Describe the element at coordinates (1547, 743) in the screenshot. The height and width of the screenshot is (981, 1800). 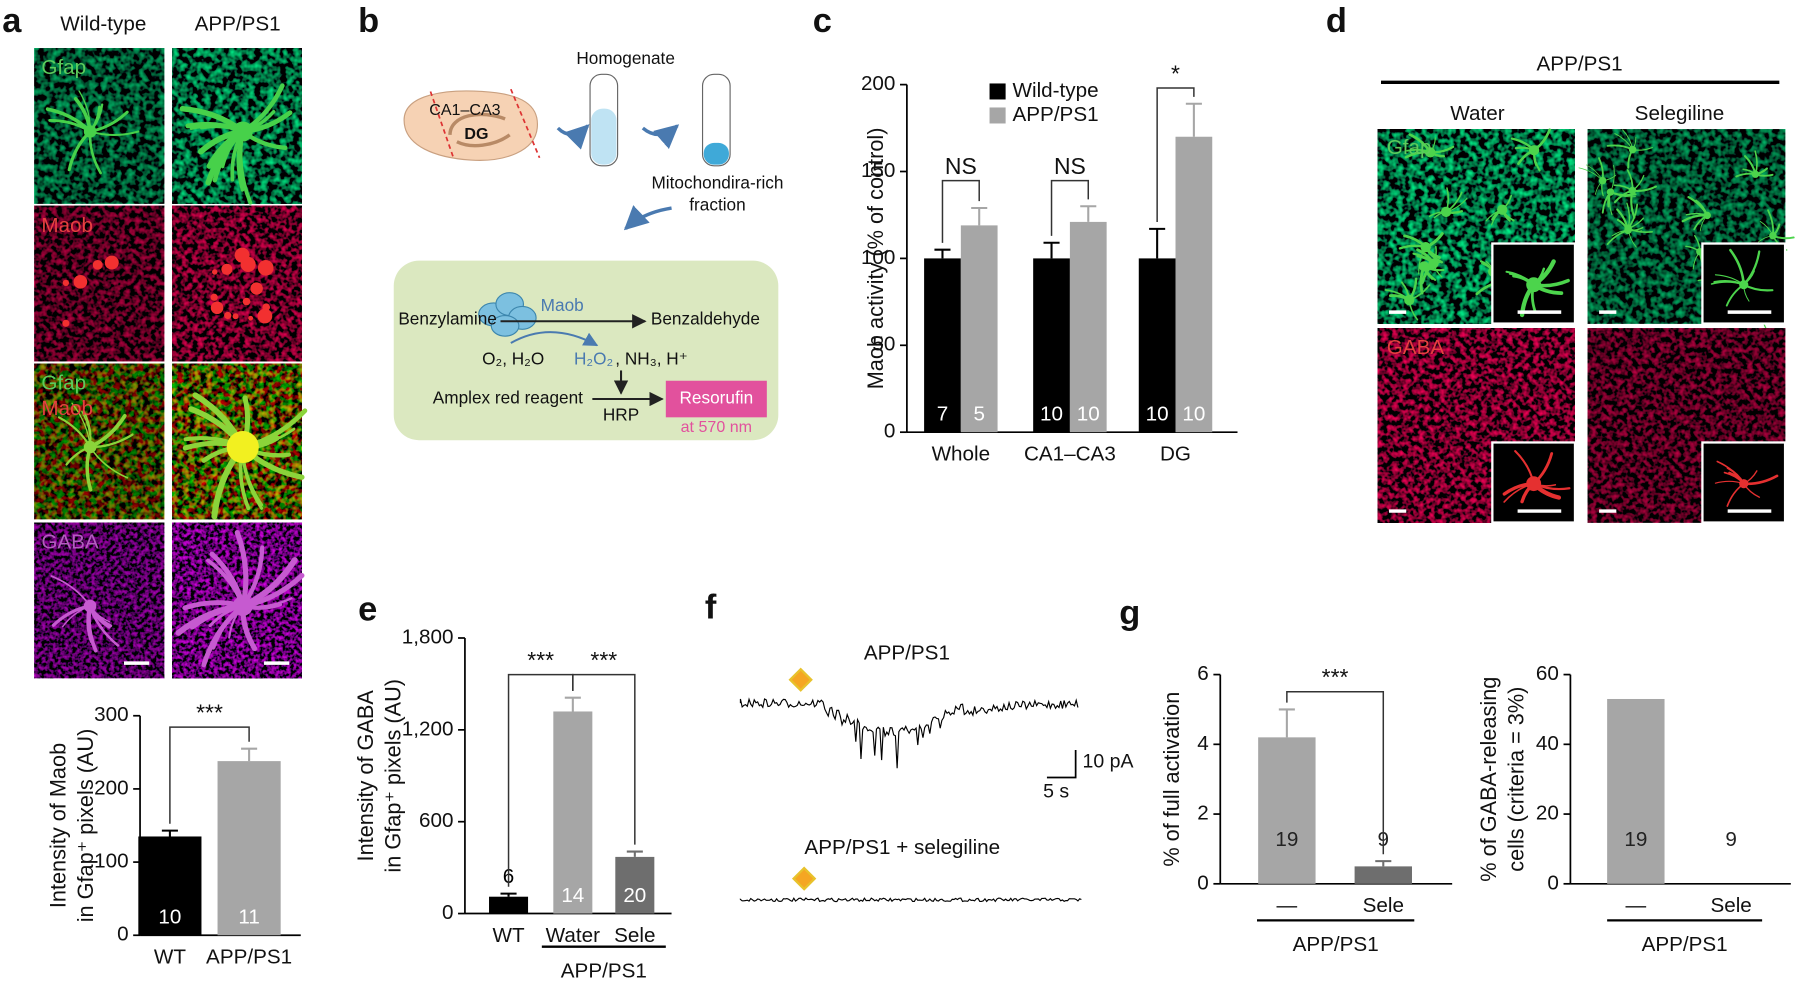
I see `y-tick-label: 40` at that location.